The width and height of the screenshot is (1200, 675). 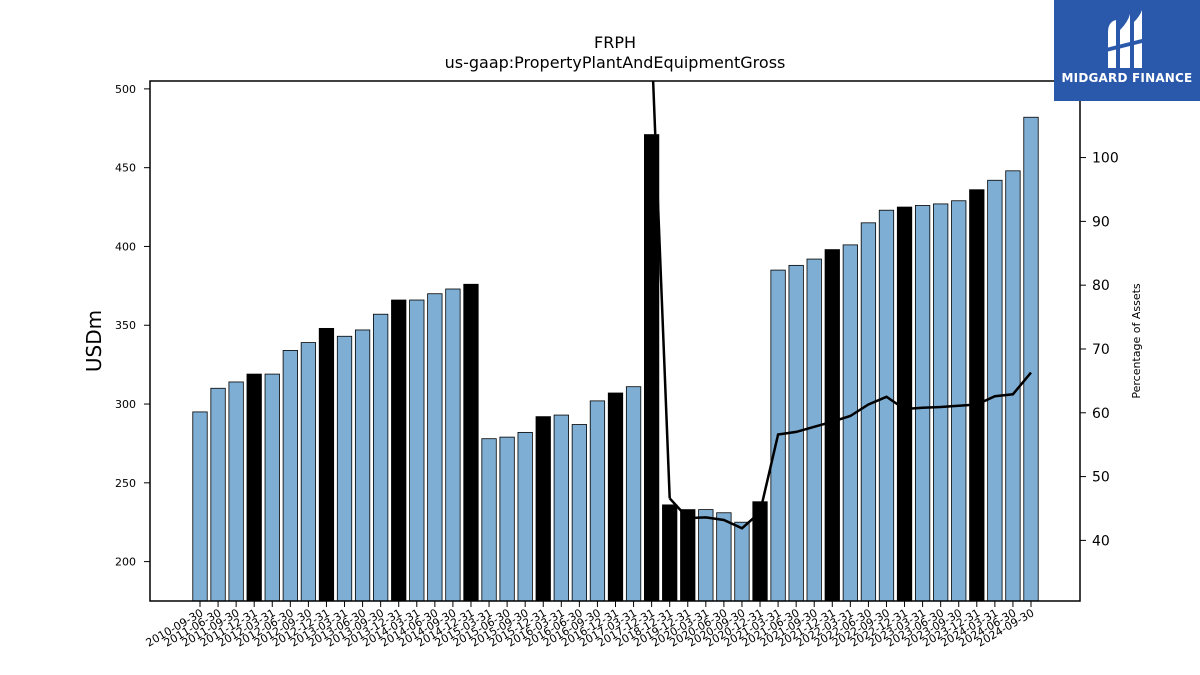 I want to click on y2-tick-label: 80, so click(x=1101, y=286).